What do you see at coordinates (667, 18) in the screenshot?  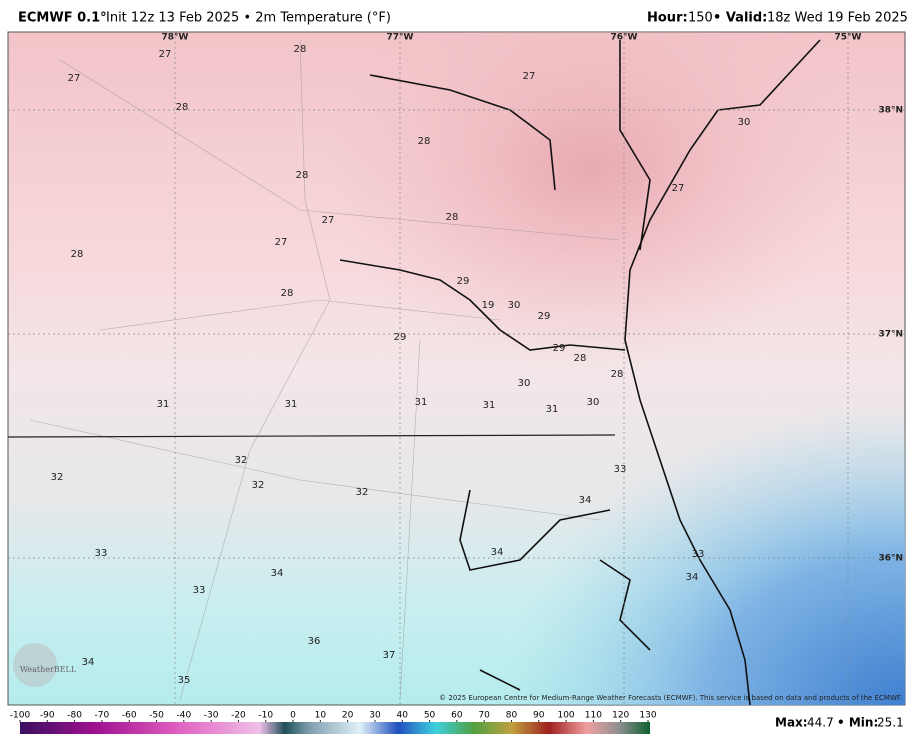 I see `hour-label: Hour:` at bounding box center [667, 18].